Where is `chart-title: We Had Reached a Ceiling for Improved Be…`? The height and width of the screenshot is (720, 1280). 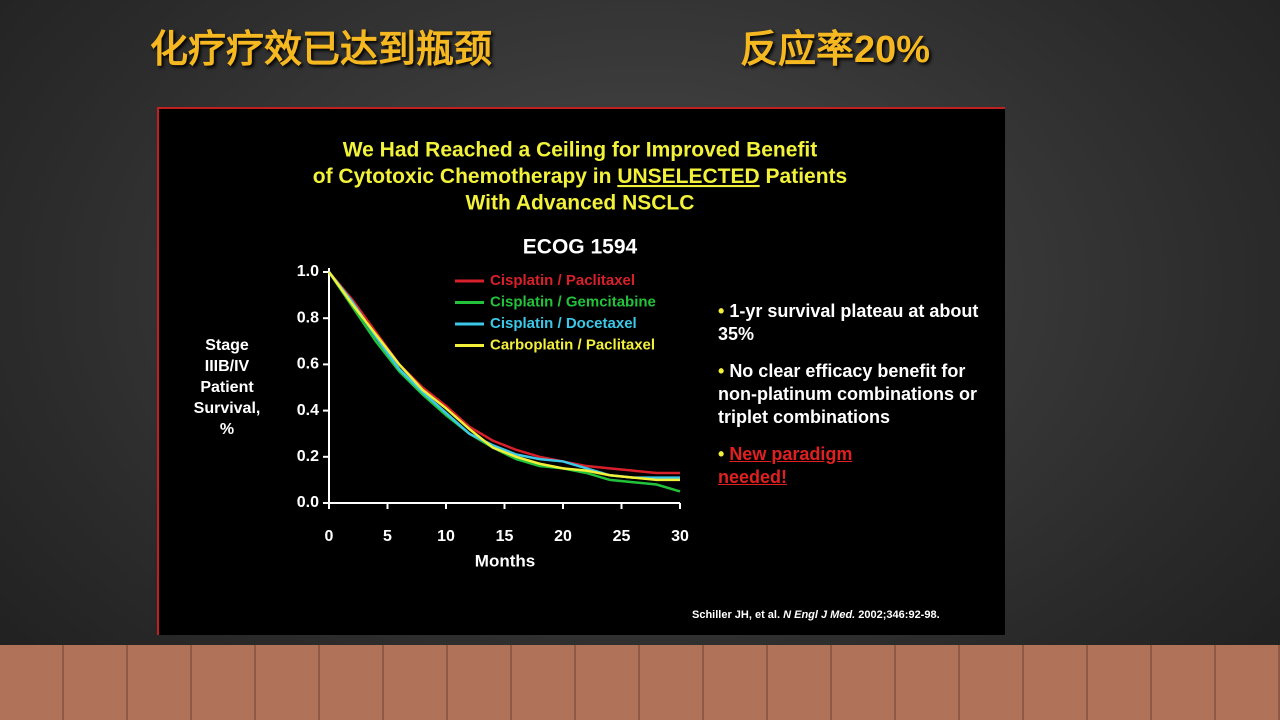 chart-title: We Had Reached a Ceiling for Improved Be… is located at coordinates (580, 150).